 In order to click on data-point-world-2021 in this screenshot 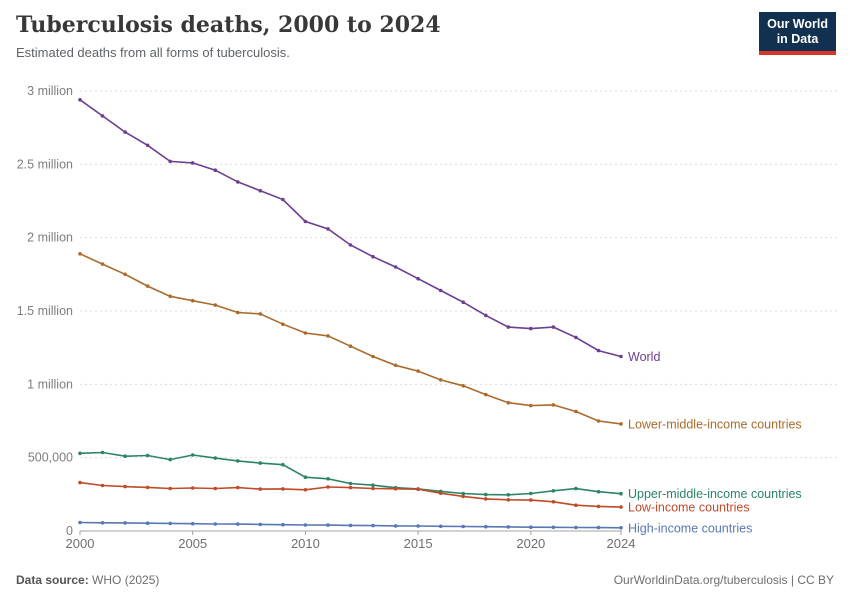, I will do `click(553, 327)`.